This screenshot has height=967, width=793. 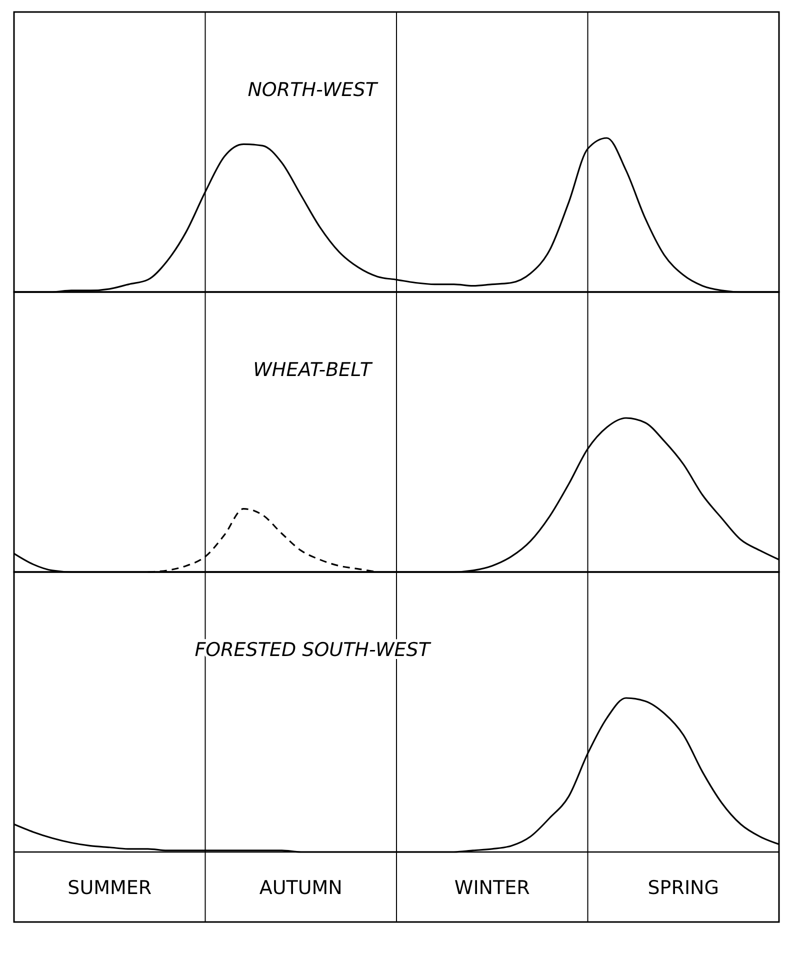 What do you see at coordinates (313, 370) in the screenshot?
I see `chart-title: WHEAT-BELT` at bounding box center [313, 370].